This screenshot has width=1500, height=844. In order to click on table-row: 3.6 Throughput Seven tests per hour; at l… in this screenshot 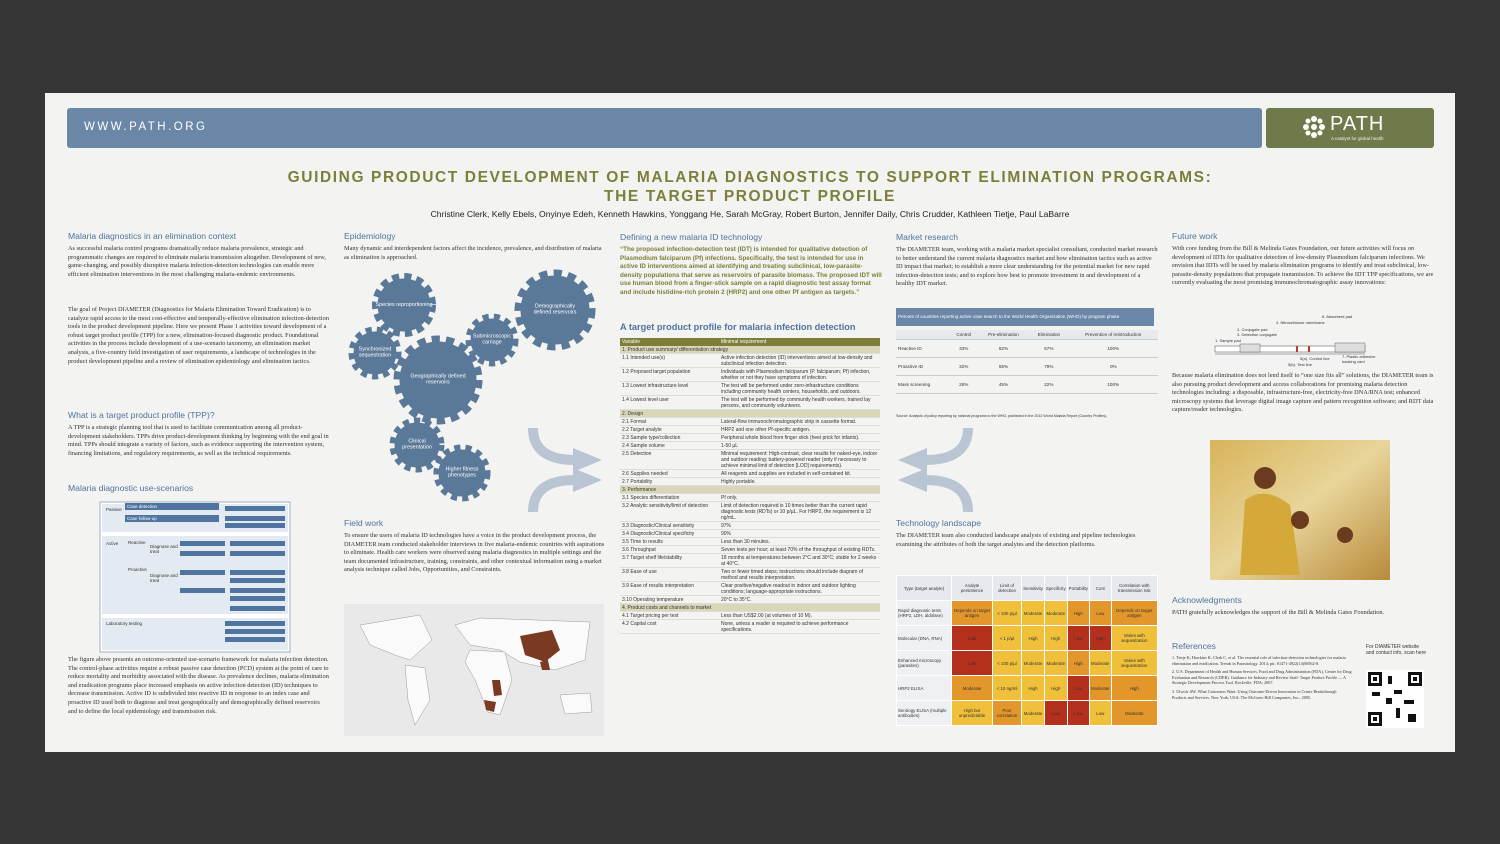, I will do `click(750, 549)`.